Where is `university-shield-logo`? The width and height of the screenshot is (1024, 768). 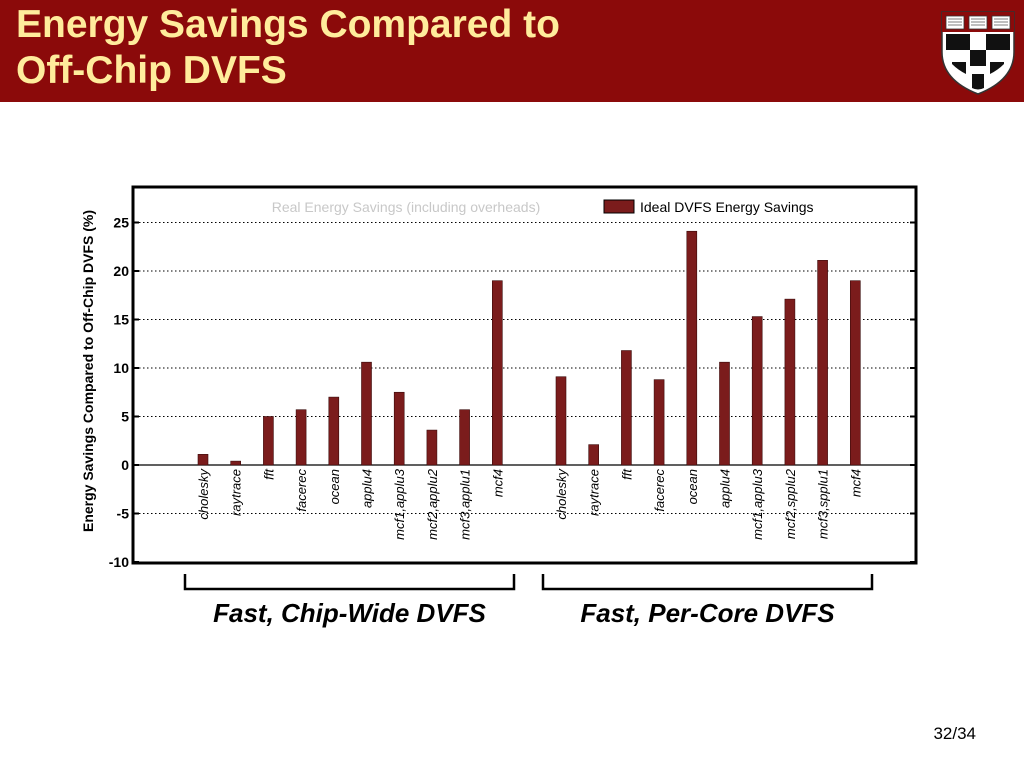 university-shield-logo is located at coordinates (978, 53).